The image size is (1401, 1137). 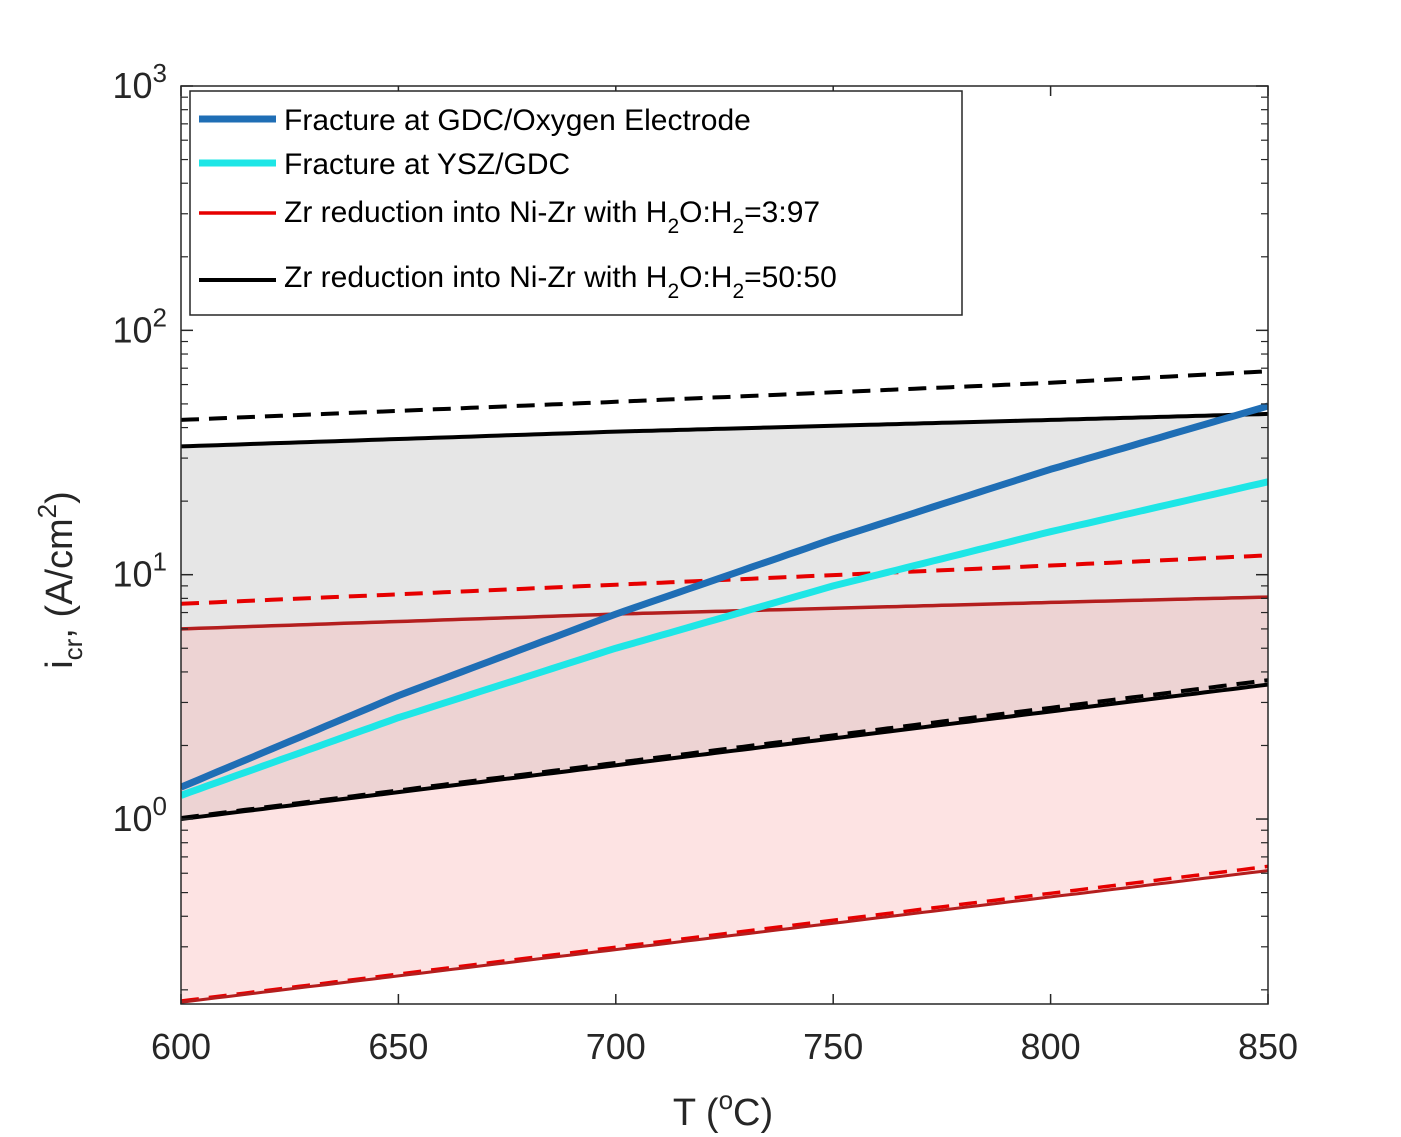 I want to click on series-line-black-lower-solid, so click(x=724, y=751).